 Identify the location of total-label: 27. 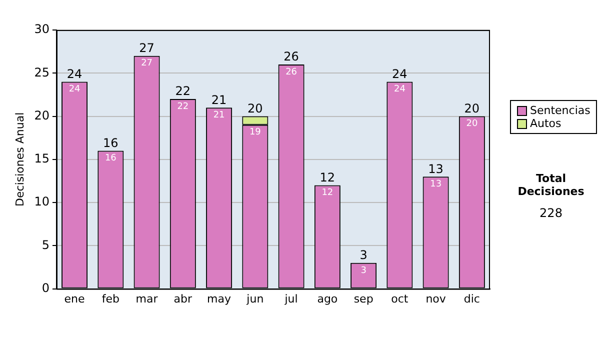
(146, 48).